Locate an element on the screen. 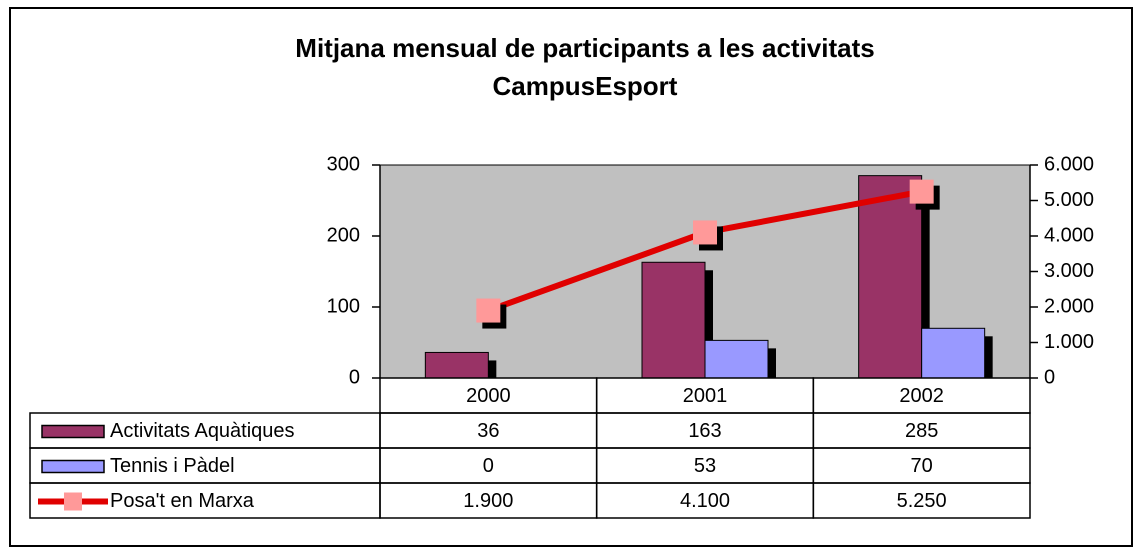 The image size is (1140, 550). legend-label: Activitats Aquàtiques is located at coordinates (202, 431).